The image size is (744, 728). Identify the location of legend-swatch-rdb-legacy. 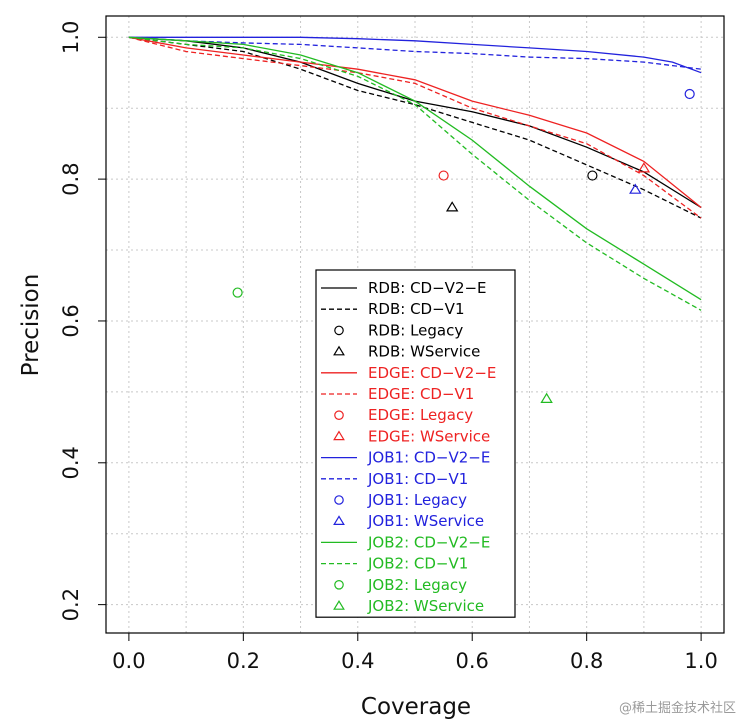
(339, 330).